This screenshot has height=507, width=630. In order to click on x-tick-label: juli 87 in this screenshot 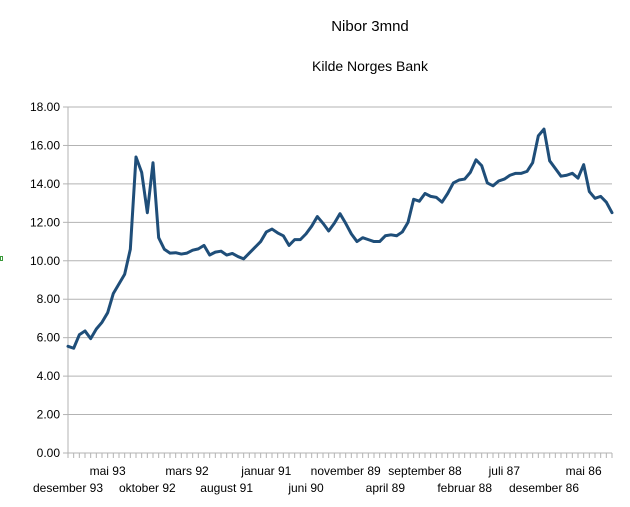, I will do `click(504, 471)`.